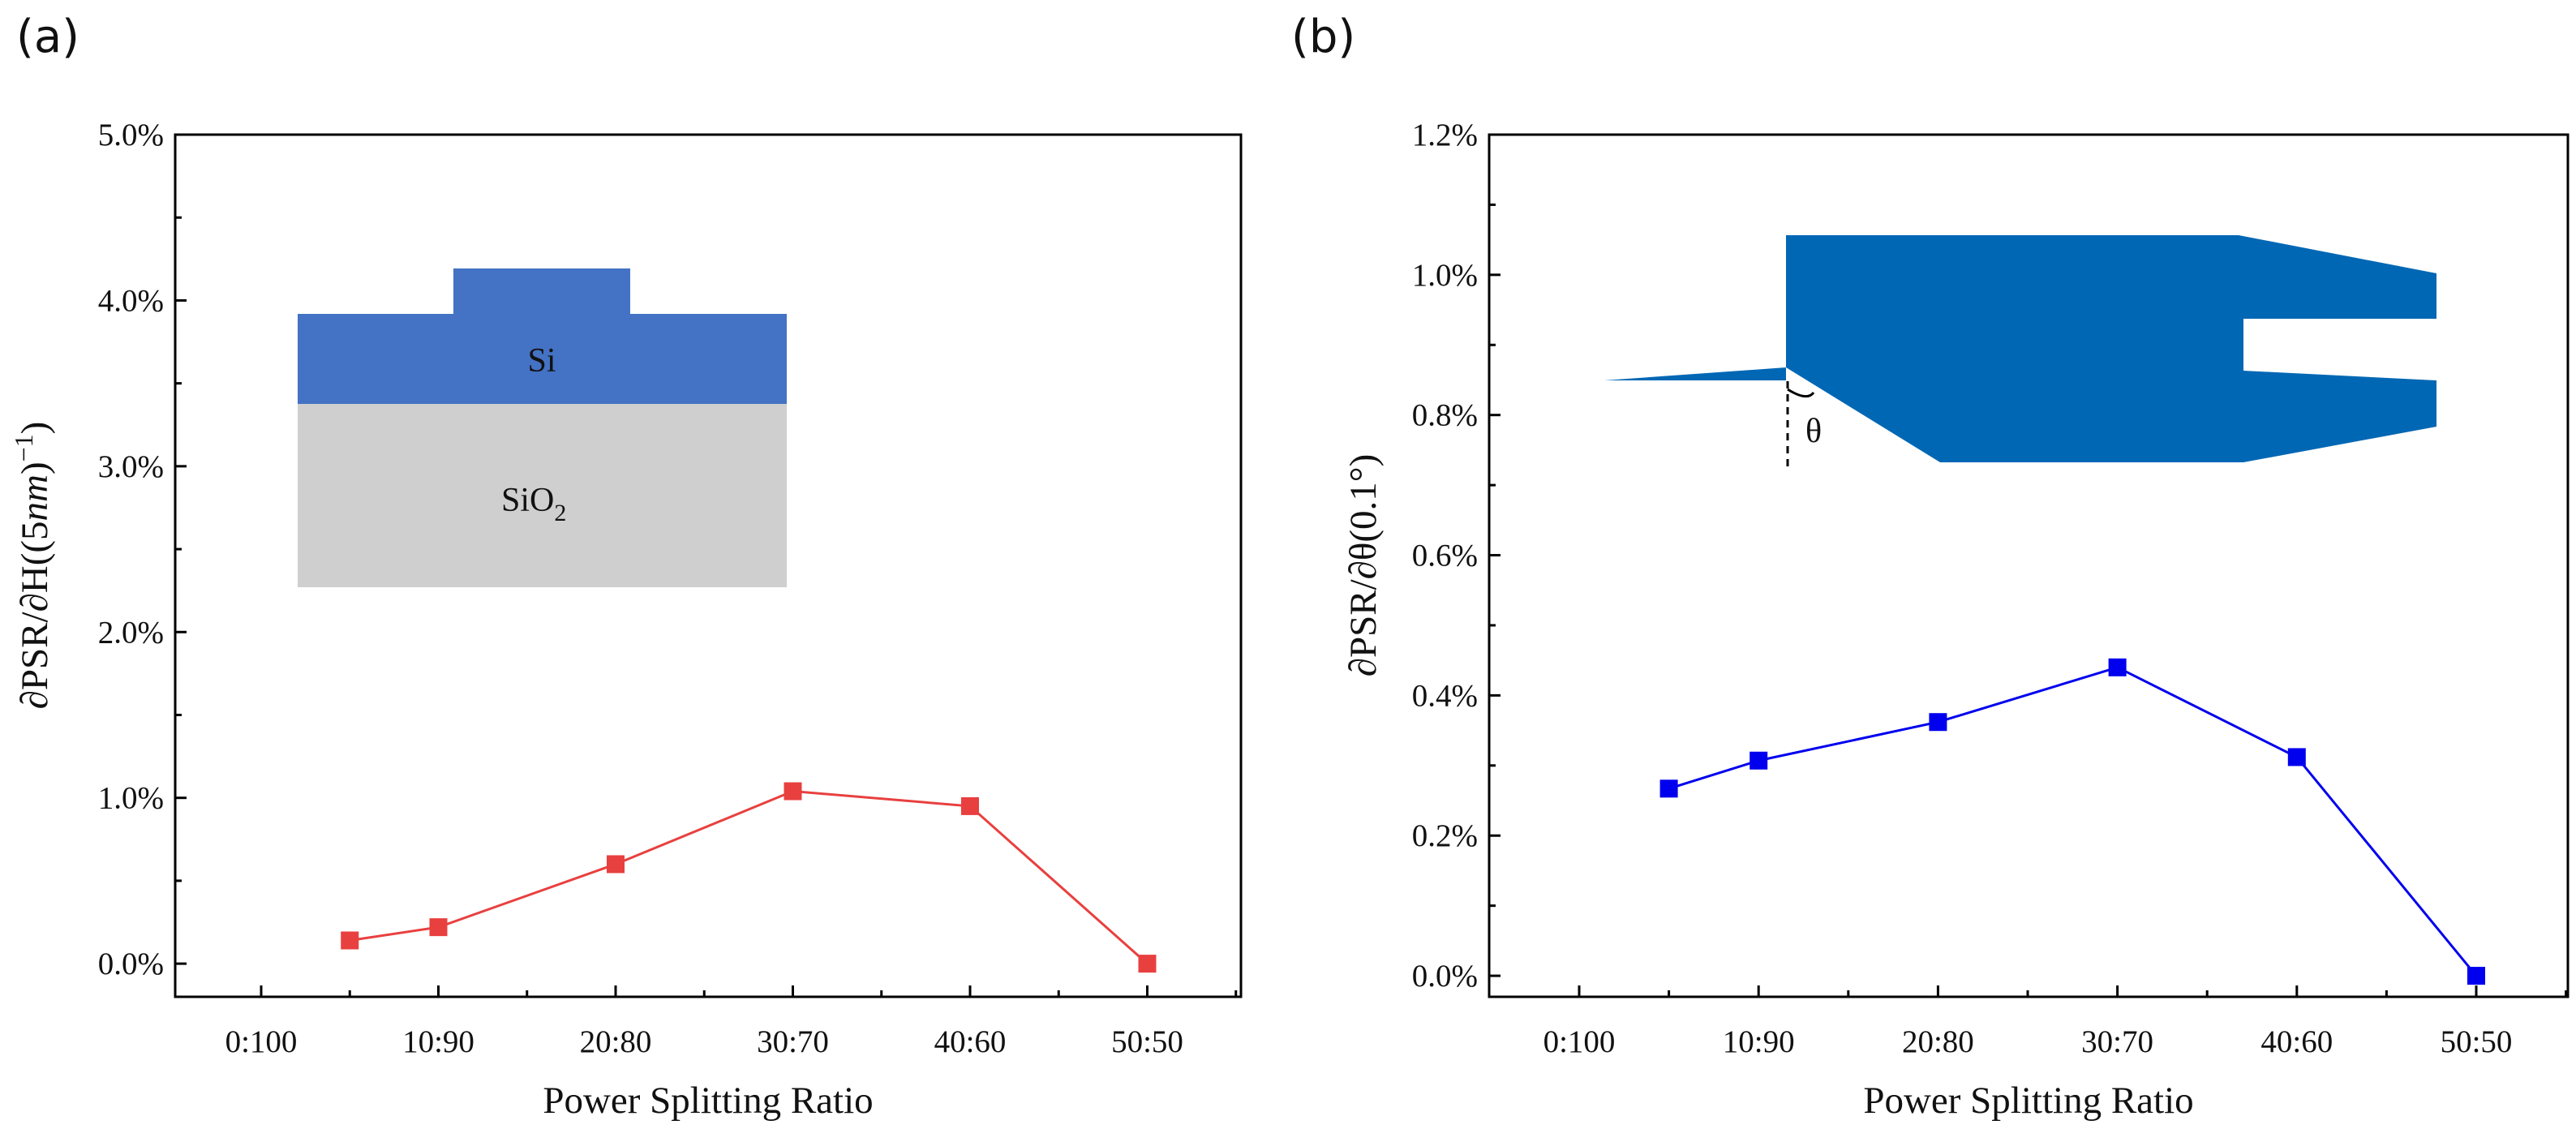  What do you see at coordinates (35, 615) in the screenshot?
I see `ylabel-a-main: ∂PSR/∂H((5` at bounding box center [35, 615].